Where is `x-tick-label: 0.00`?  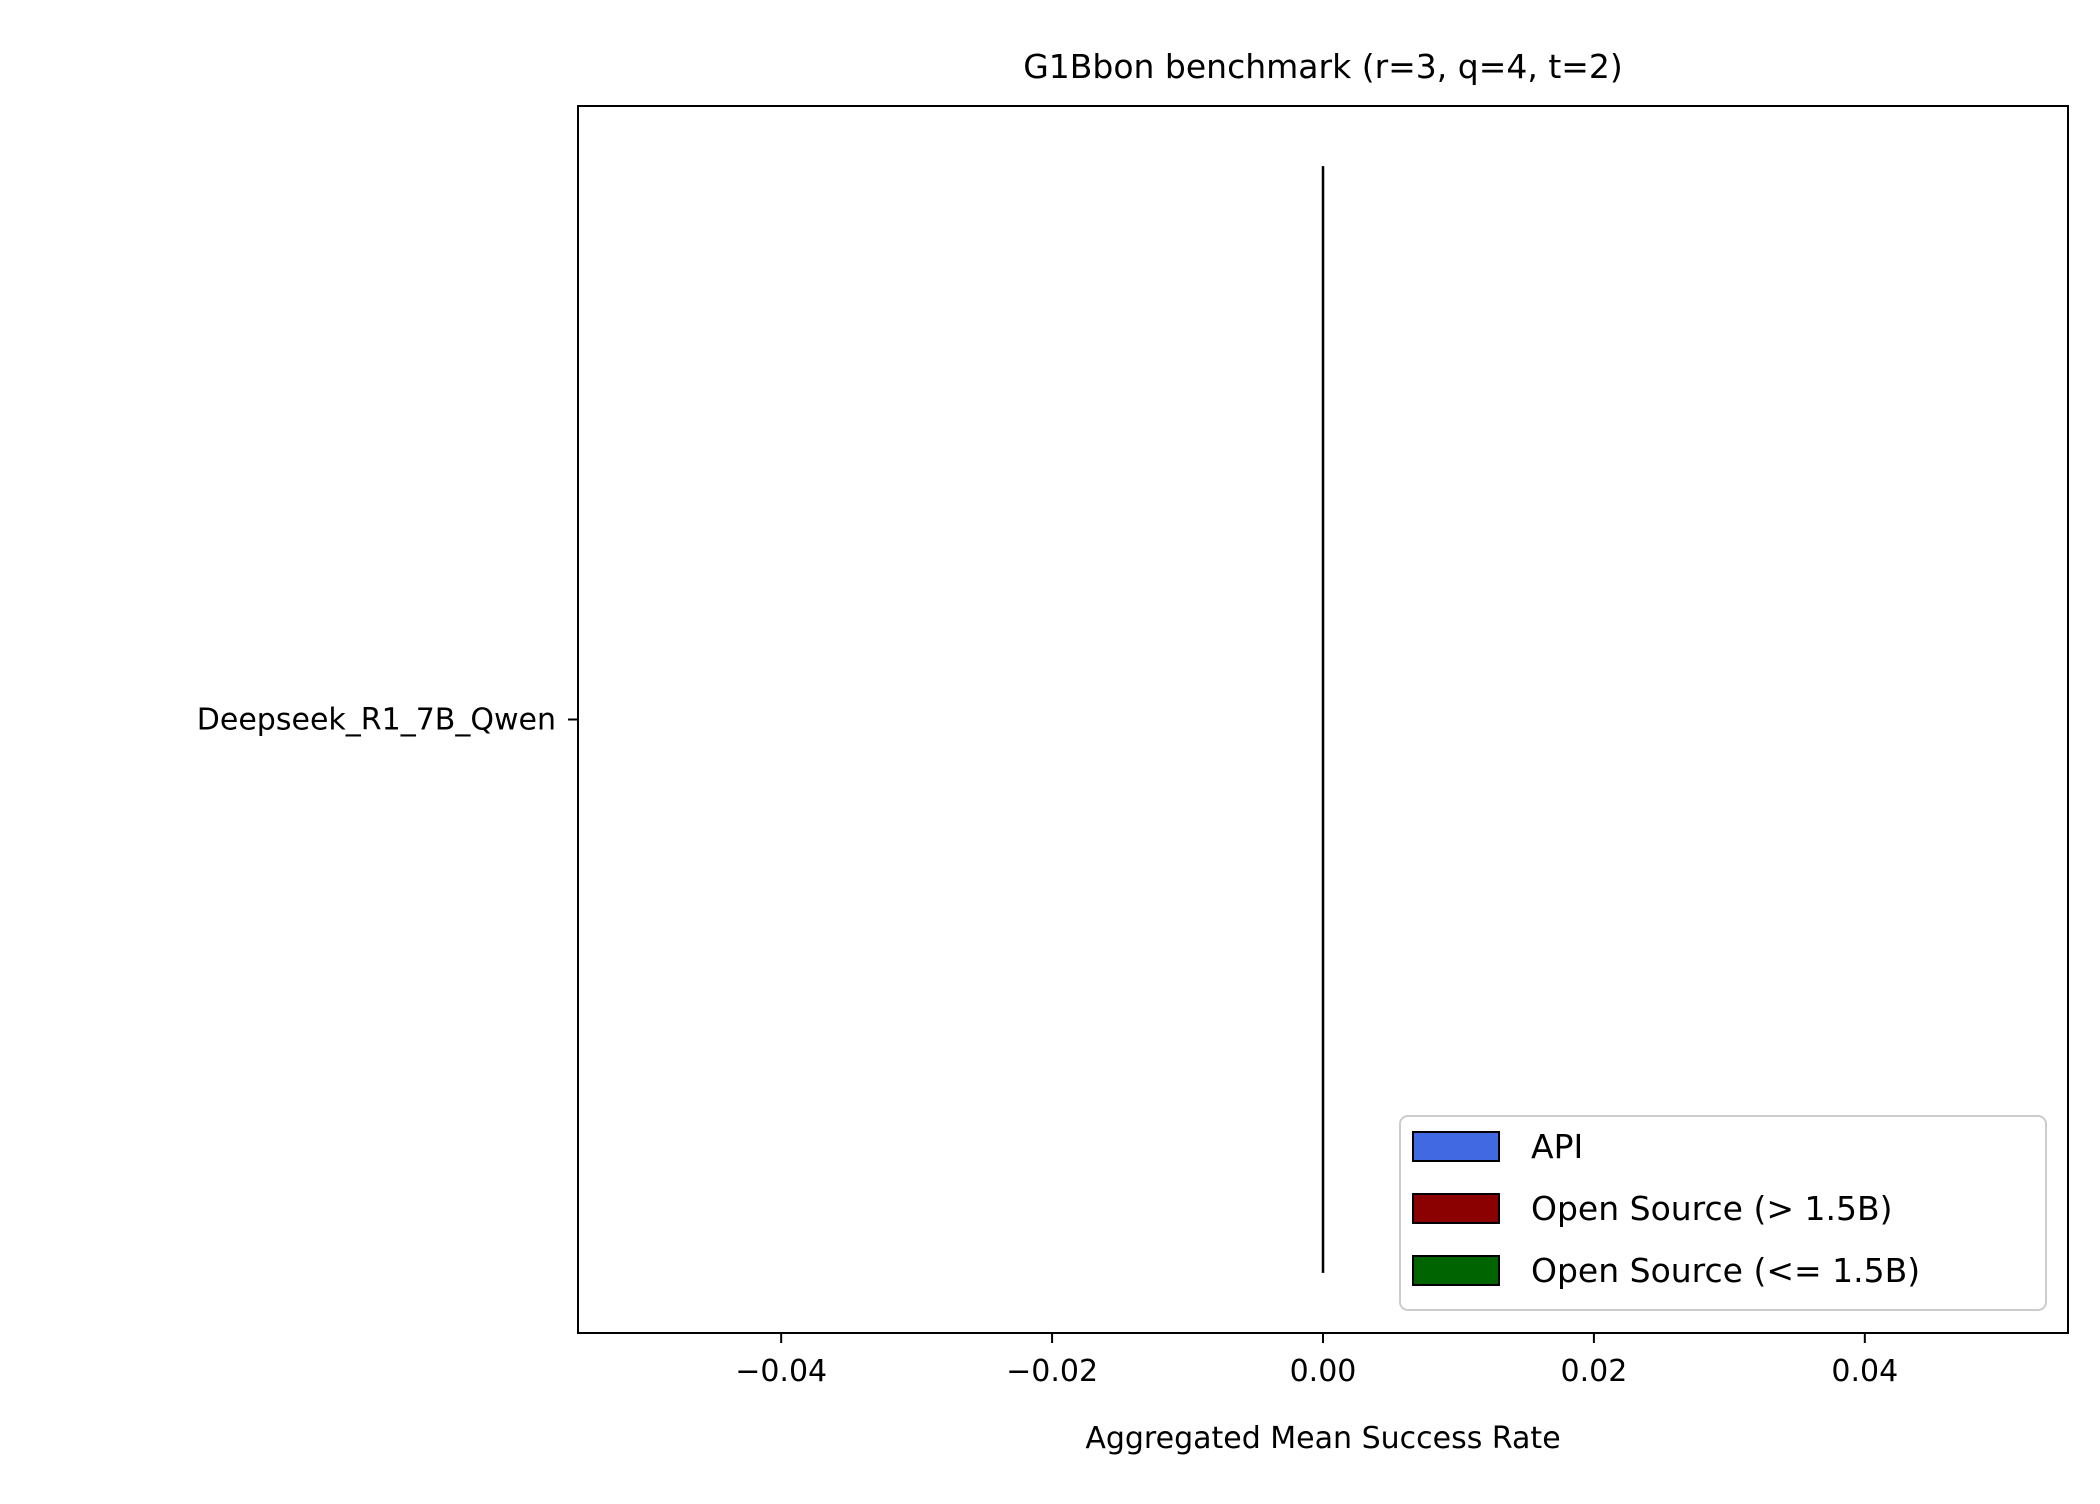
x-tick-label: 0.00 is located at coordinates (1323, 1371).